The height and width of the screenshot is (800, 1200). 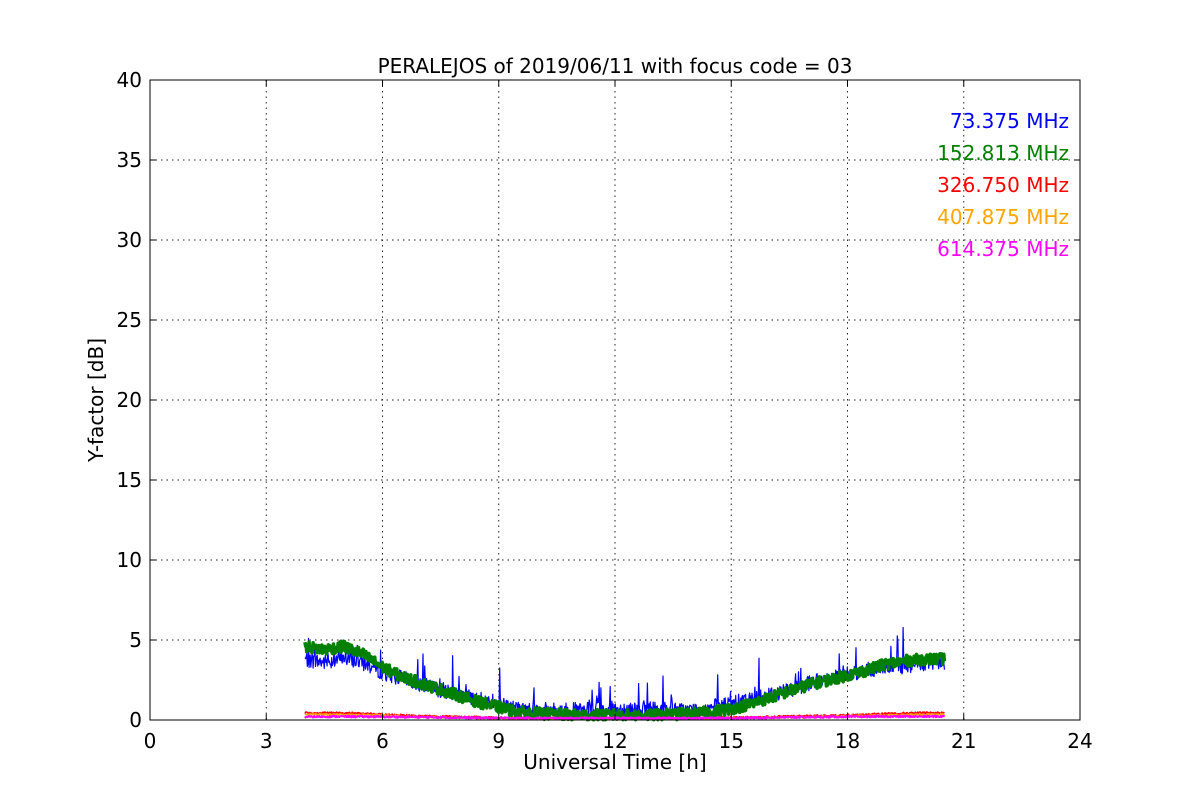 What do you see at coordinates (1003, 153) in the screenshot?
I see `legend-entry: 152.813 MHz` at bounding box center [1003, 153].